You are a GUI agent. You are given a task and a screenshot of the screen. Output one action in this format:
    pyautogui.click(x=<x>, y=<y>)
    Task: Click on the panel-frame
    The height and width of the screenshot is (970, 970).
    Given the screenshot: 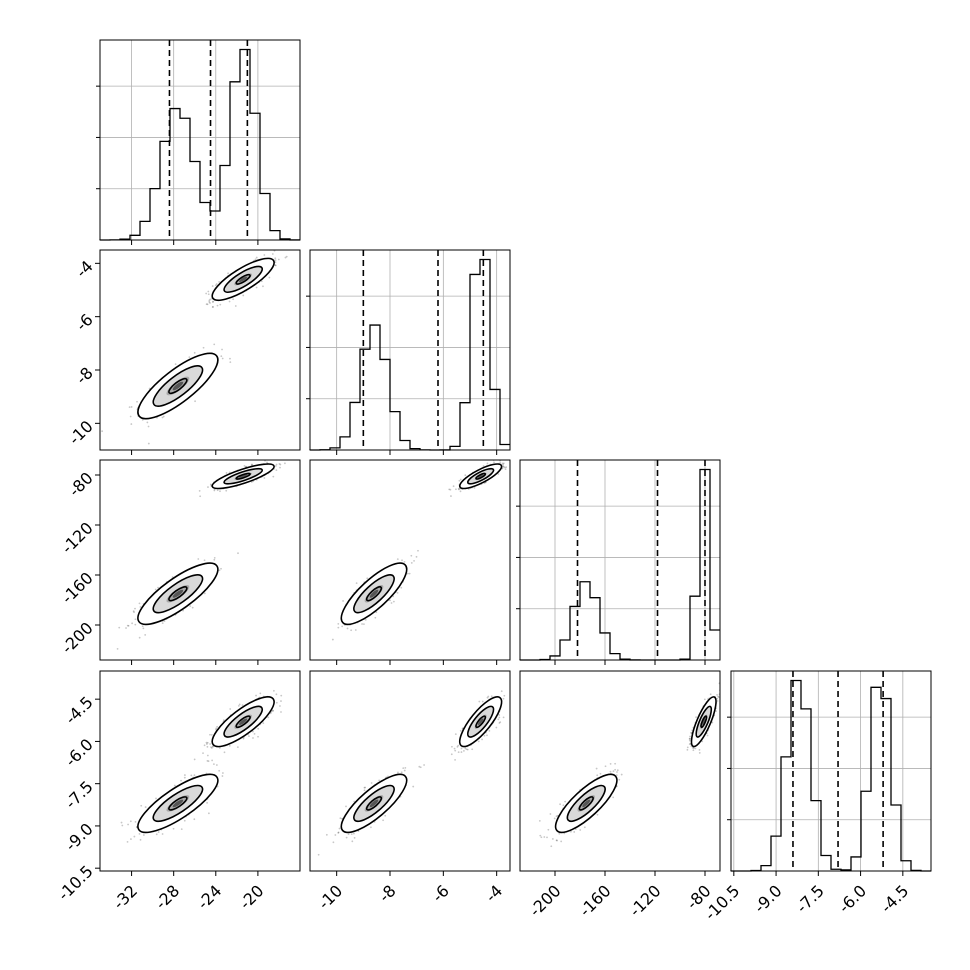 What is the action you would take?
    pyautogui.click(x=200, y=140)
    